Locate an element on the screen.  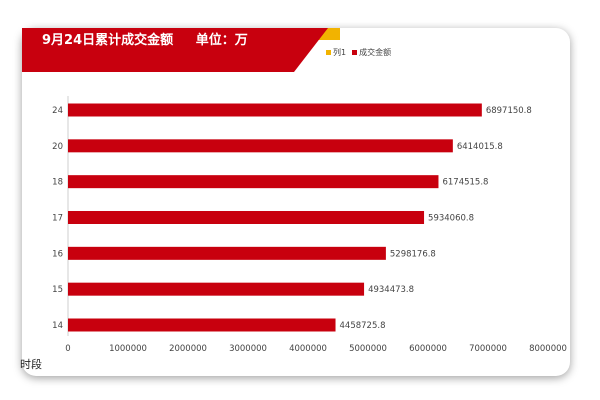
x-tick-label-8: 8000000 is located at coordinates (548, 349).